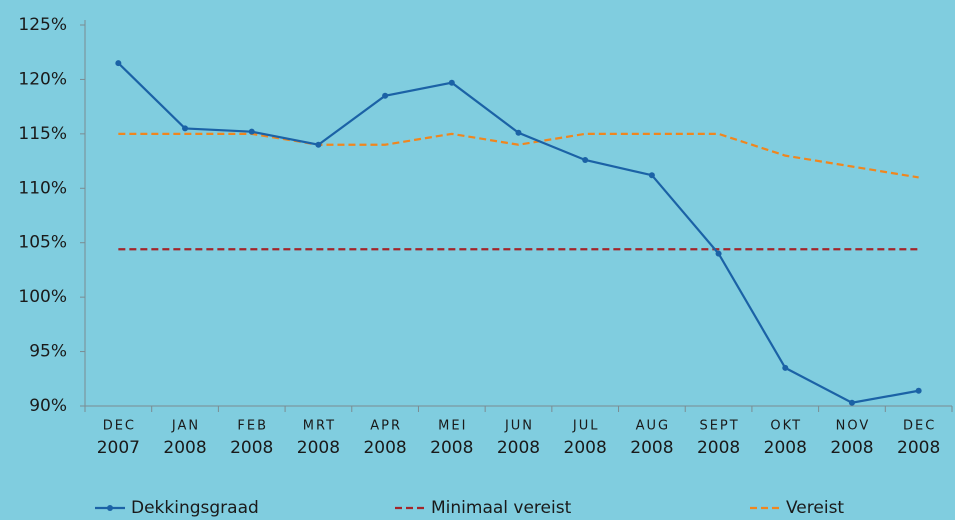  Describe the element at coordinates (195, 508) in the screenshot. I see `legend-label: Dekkingsgraad` at that location.